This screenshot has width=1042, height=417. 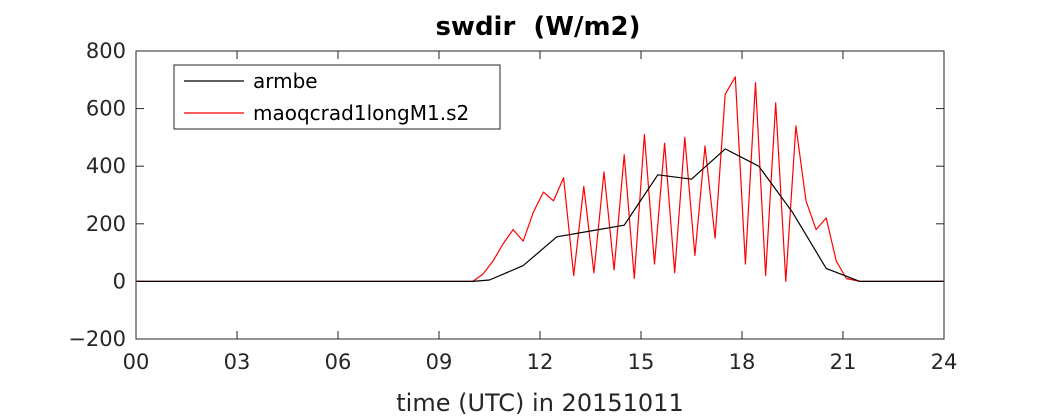 I want to click on x-tick-label: 18, so click(x=742, y=362).